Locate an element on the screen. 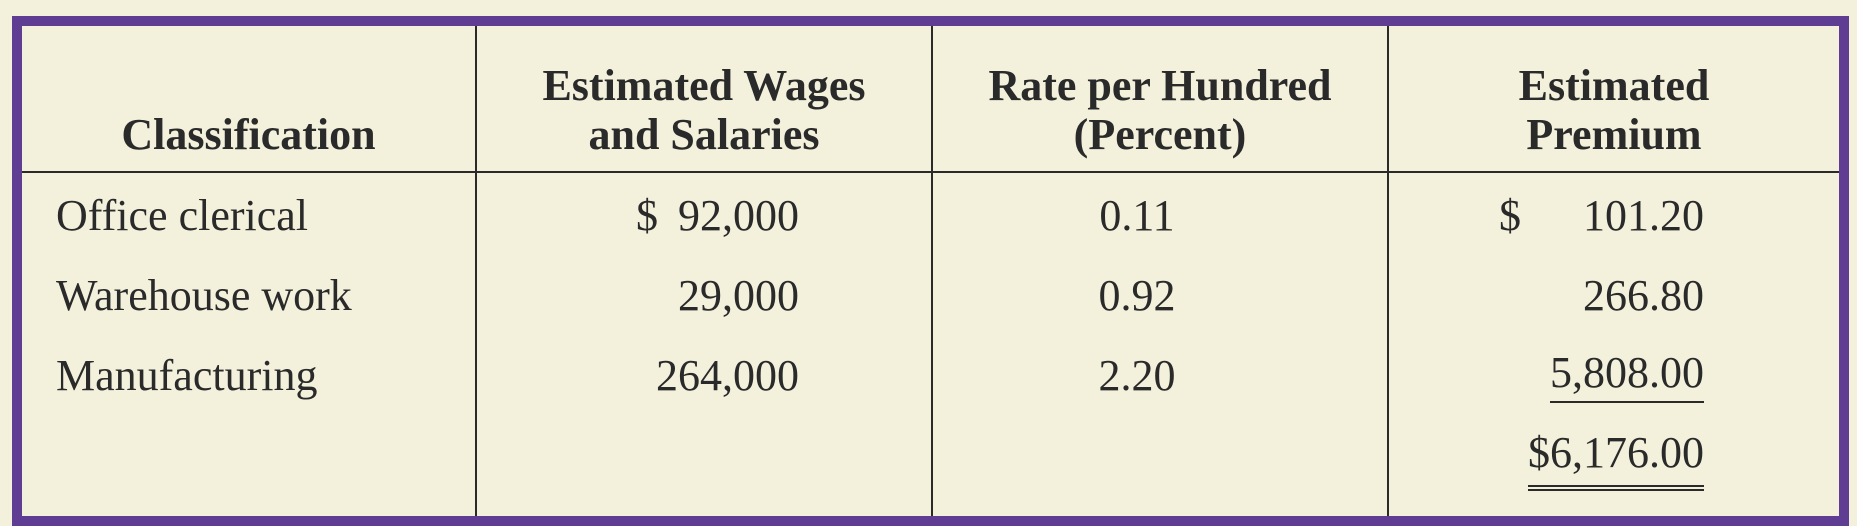 Image resolution: width=1857 pixels, height=526 pixels. row-office-clerical-rate: 0.11 is located at coordinates (1161, 213).